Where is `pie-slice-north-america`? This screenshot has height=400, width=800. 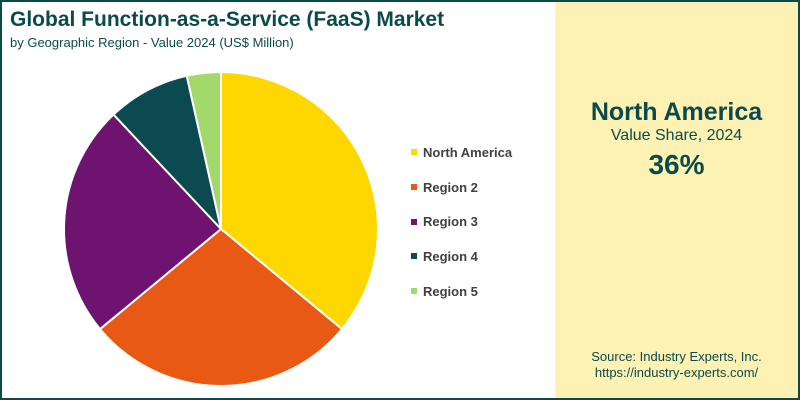
pie-slice-north-america is located at coordinates (299, 200).